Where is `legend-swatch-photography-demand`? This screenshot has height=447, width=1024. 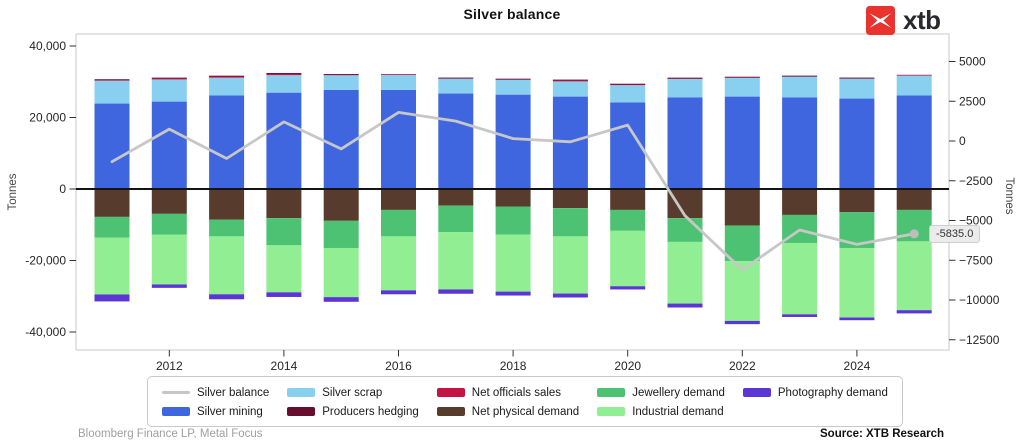
legend-swatch-photography-demand is located at coordinates (756, 392).